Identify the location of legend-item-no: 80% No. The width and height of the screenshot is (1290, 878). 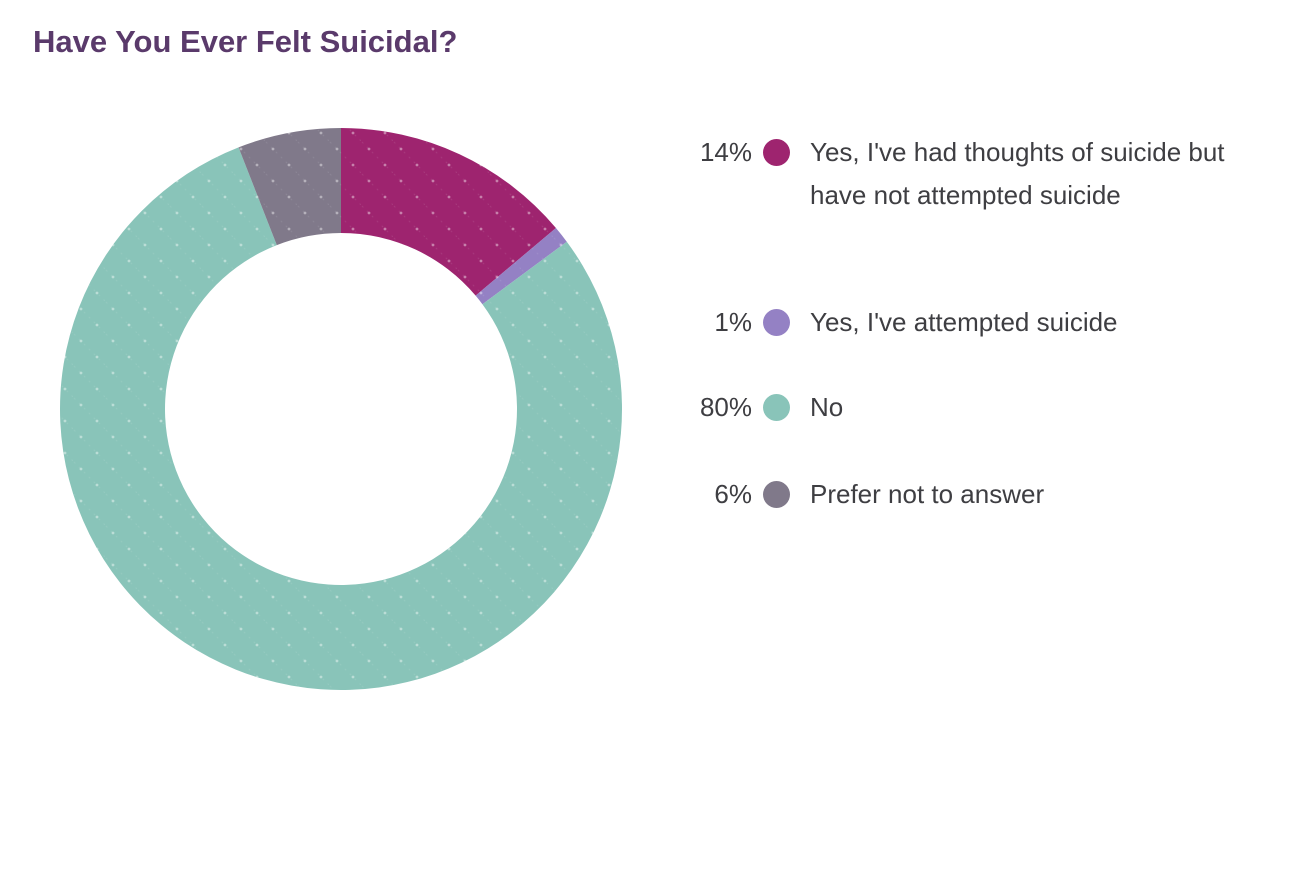
(766, 407).